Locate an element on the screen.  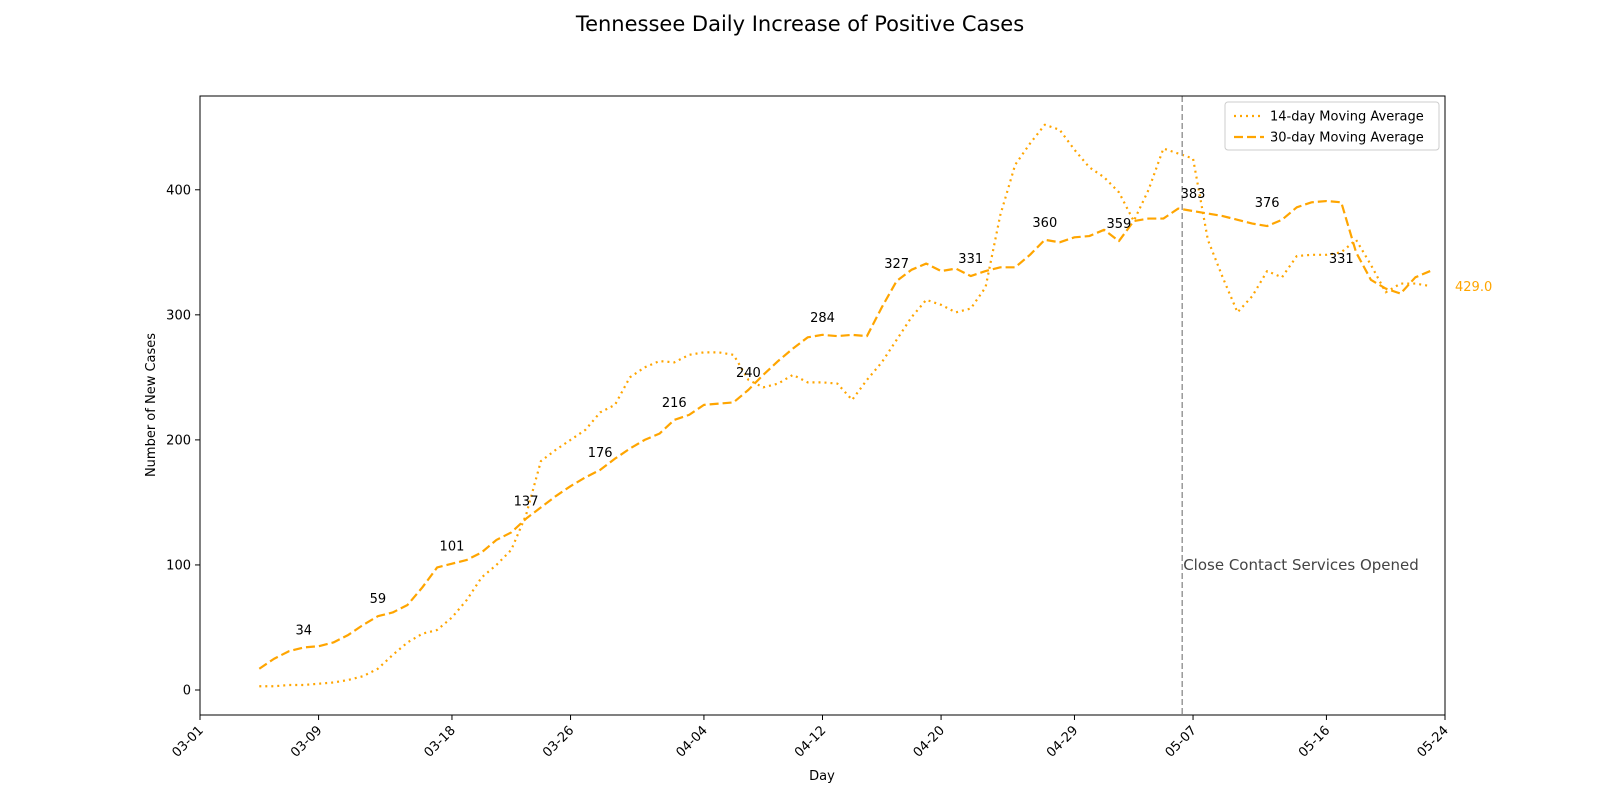
data-label: 359 is located at coordinates (1119, 224).